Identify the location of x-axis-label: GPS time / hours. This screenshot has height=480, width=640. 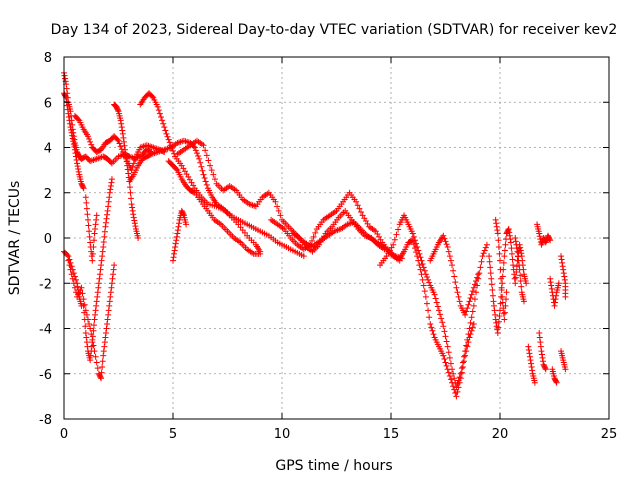
(333, 466).